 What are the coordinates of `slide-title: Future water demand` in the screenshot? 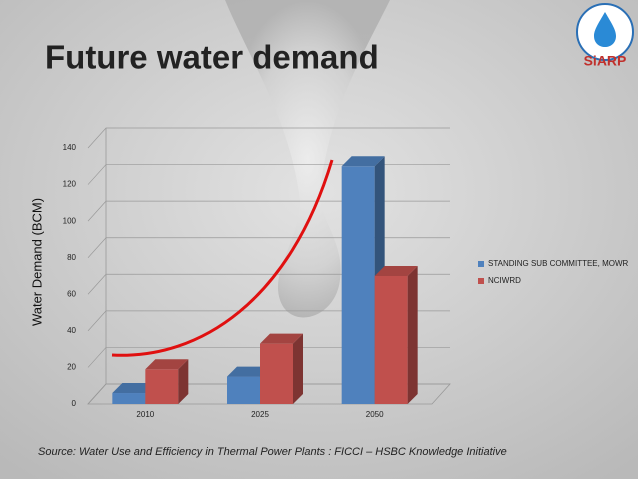 It's located at (212, 57).